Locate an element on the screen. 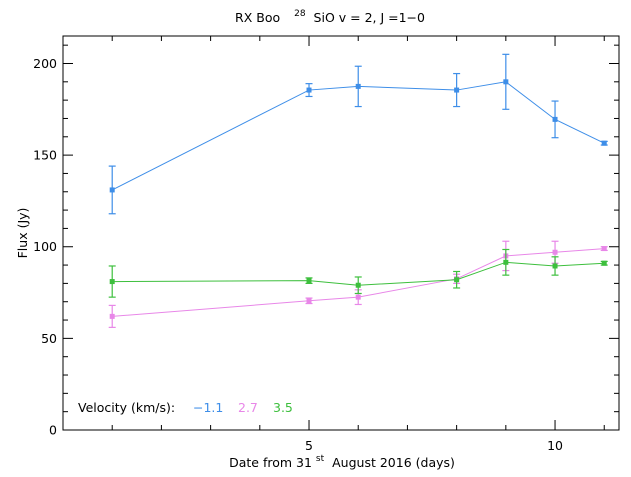  chart-title: RX Boo 28 SiO v = 2, J =1−0 is located at coordinates (330, 14).